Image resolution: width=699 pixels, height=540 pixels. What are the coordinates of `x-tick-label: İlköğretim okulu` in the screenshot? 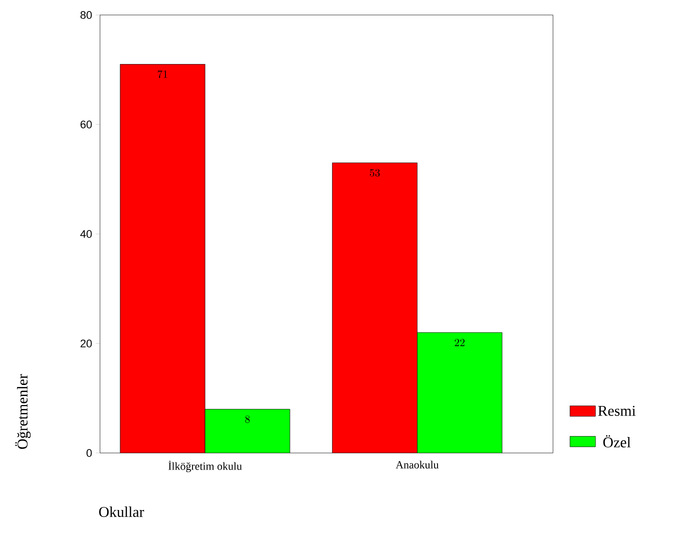 It's located at (205, 466).